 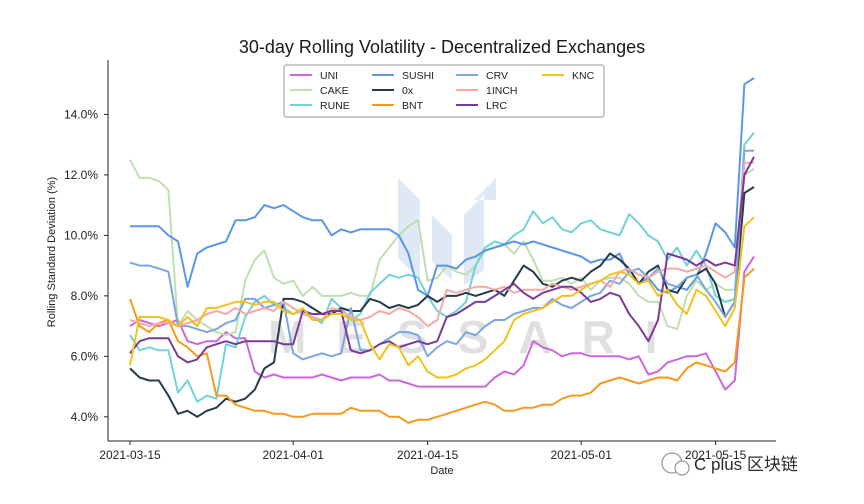 I want to click on y-tick-label: 6.0%, so click(x=85, y=356).